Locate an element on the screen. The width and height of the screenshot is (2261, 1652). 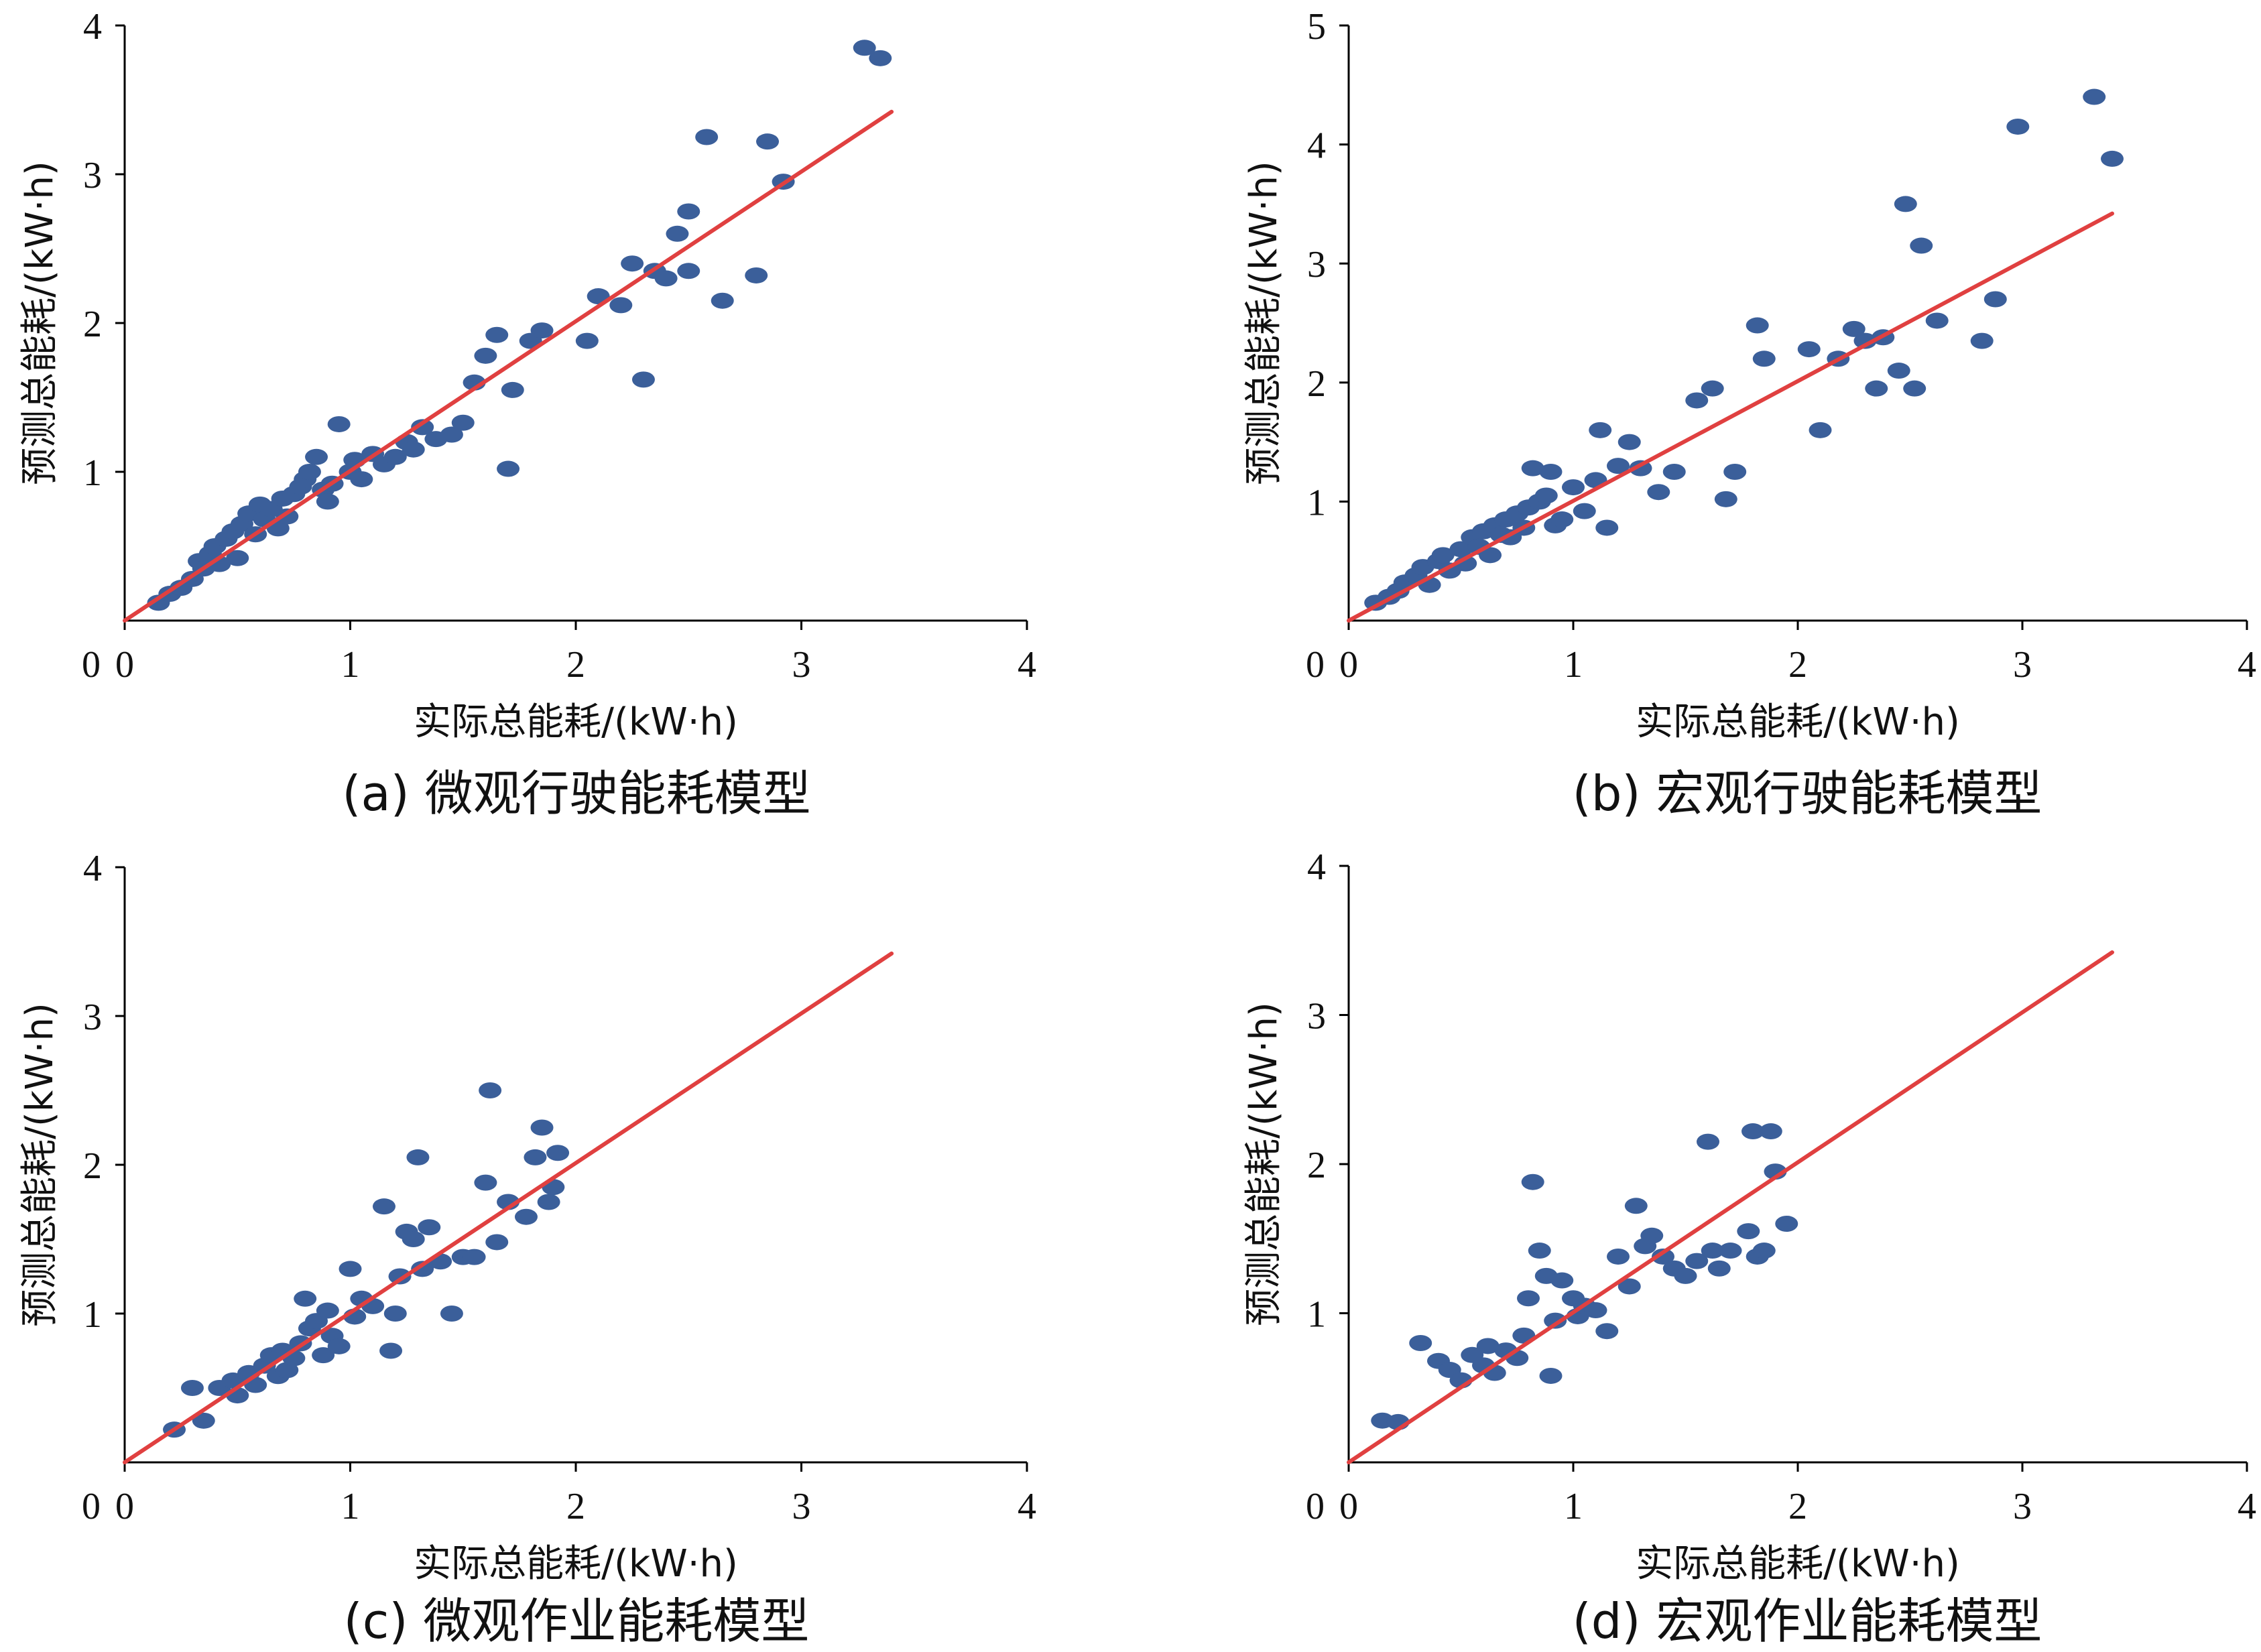
x-tick-label: 1 is located at coordinates (350, 1507).